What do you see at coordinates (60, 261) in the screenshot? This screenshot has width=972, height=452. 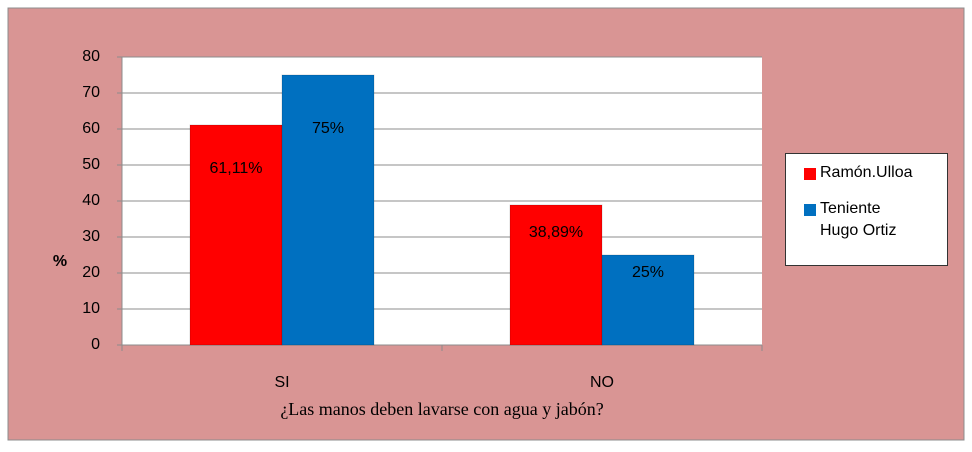 I see `y-axis-label: %` at bounding box center [60, 261].